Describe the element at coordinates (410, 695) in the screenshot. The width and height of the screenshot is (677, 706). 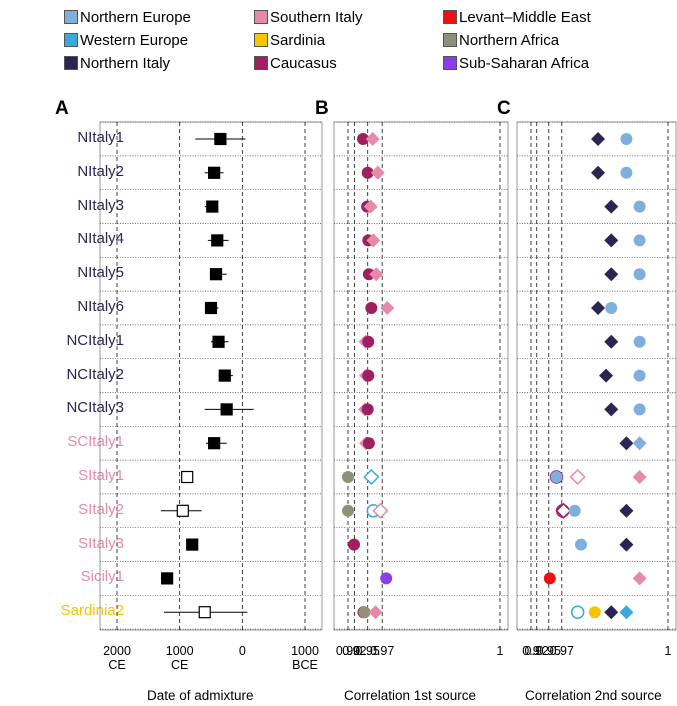
I see `panel-b-xlabel: Correlation 1st source` at that location.